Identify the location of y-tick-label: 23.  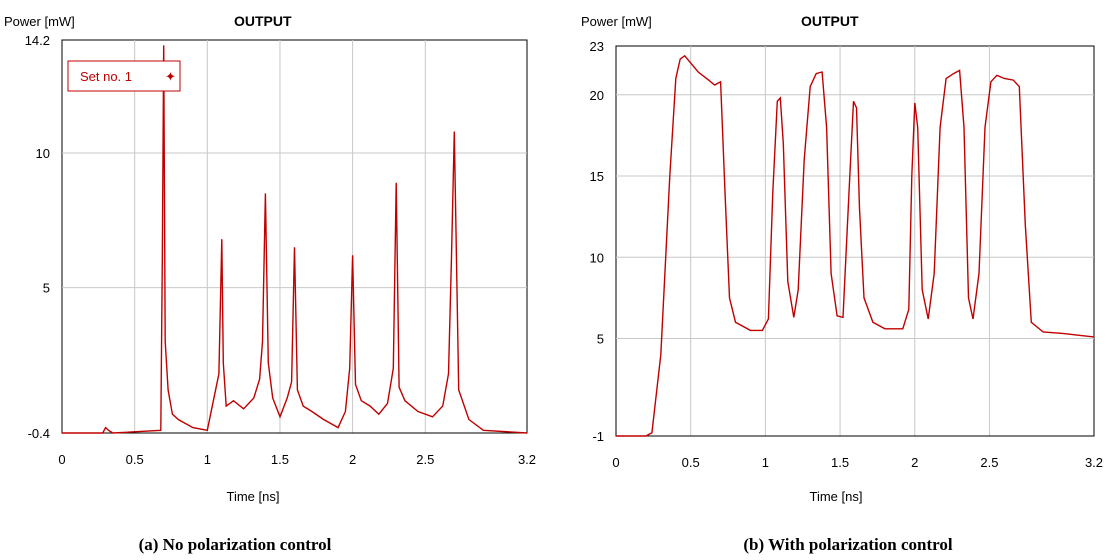
(597, 46).